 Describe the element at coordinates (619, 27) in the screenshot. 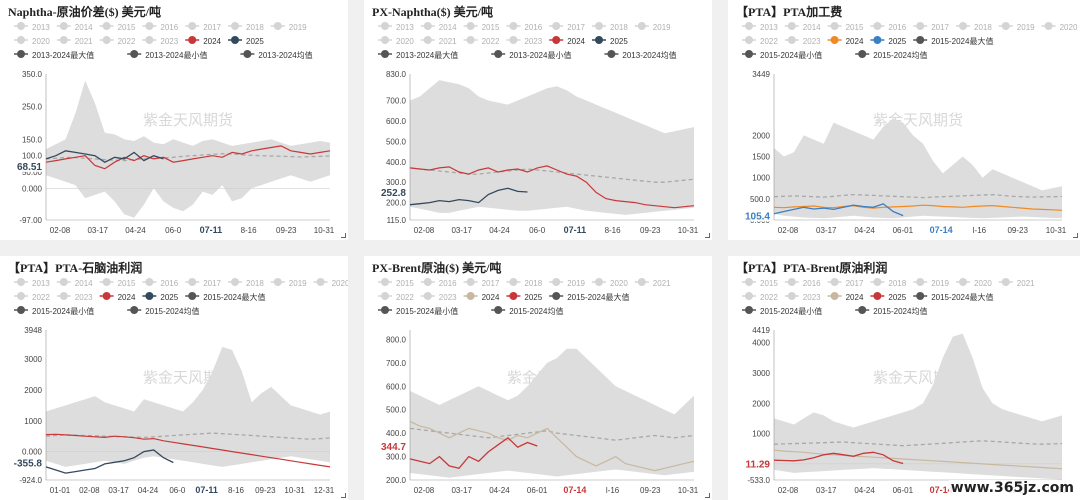

I see `legend-label: 2018` at that location.